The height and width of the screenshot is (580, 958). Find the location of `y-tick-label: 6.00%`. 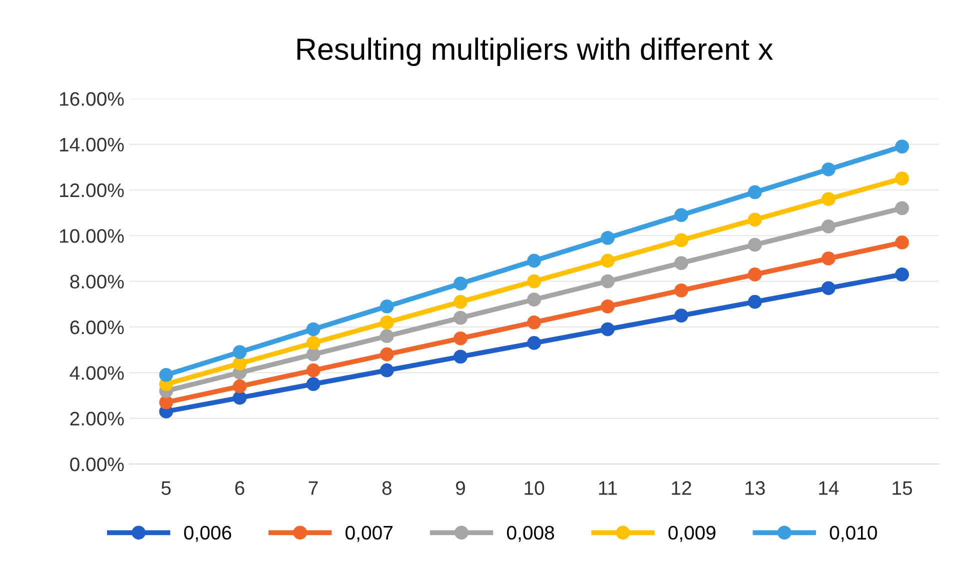

y-tick-label: 6.00% is located at coordinates (97, 327).